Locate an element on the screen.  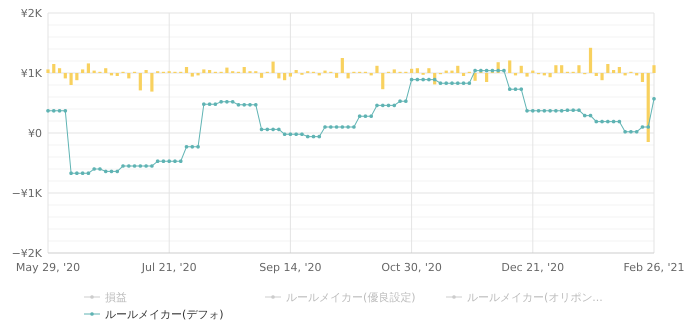
y-tick-label: −¥1K is located at coordinates (27, 193).